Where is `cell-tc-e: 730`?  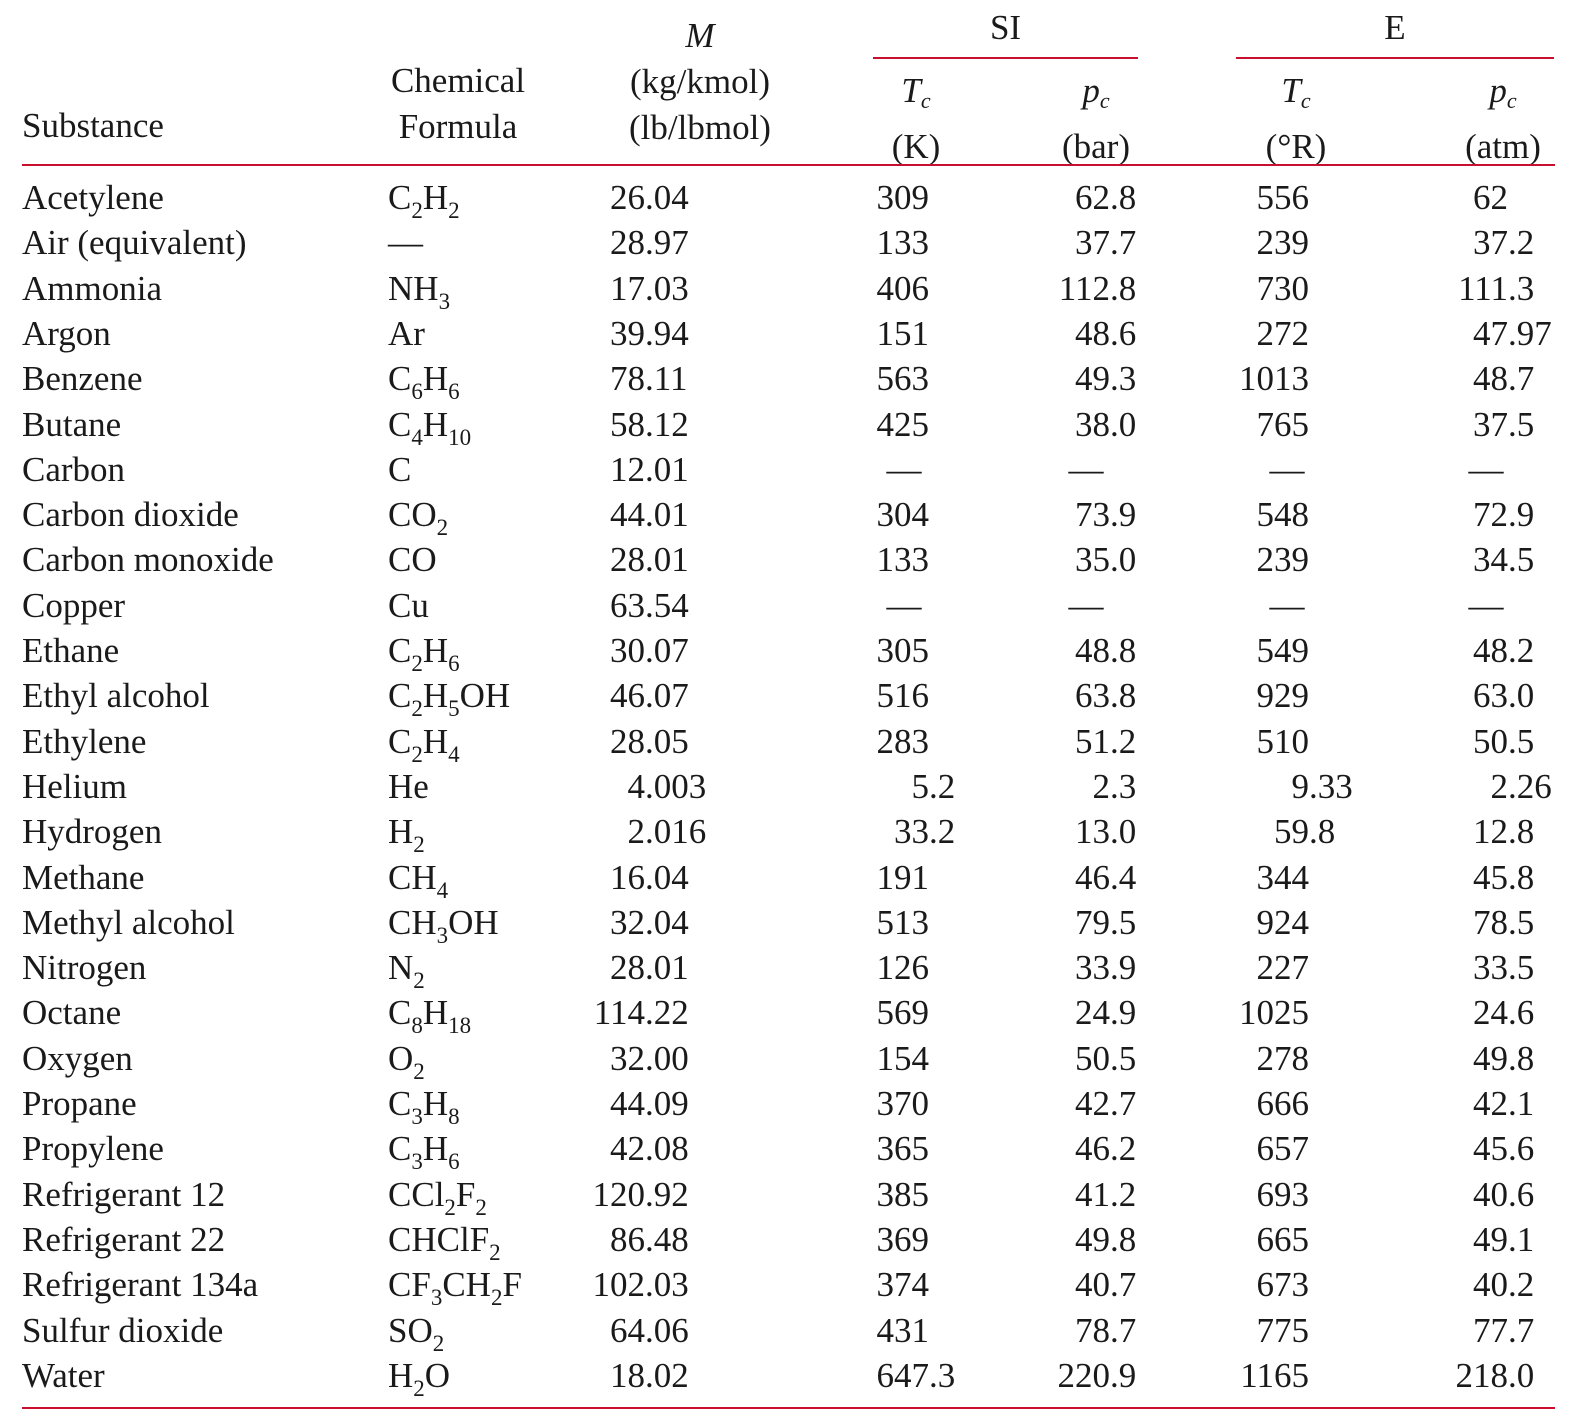 cell-tc-e: 730 is located at coordinates (1283, 288).